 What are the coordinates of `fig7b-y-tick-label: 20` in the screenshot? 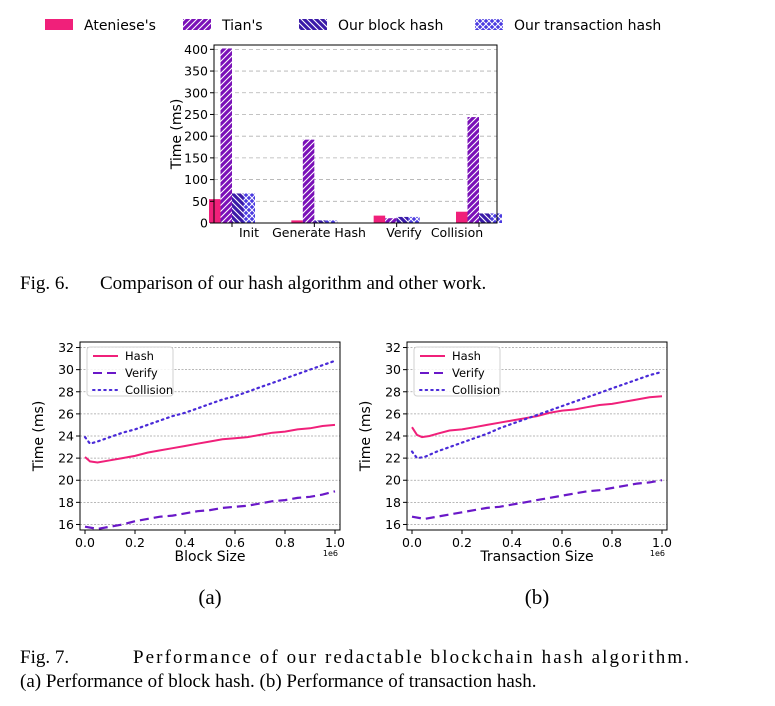 It's located at (393, 480).